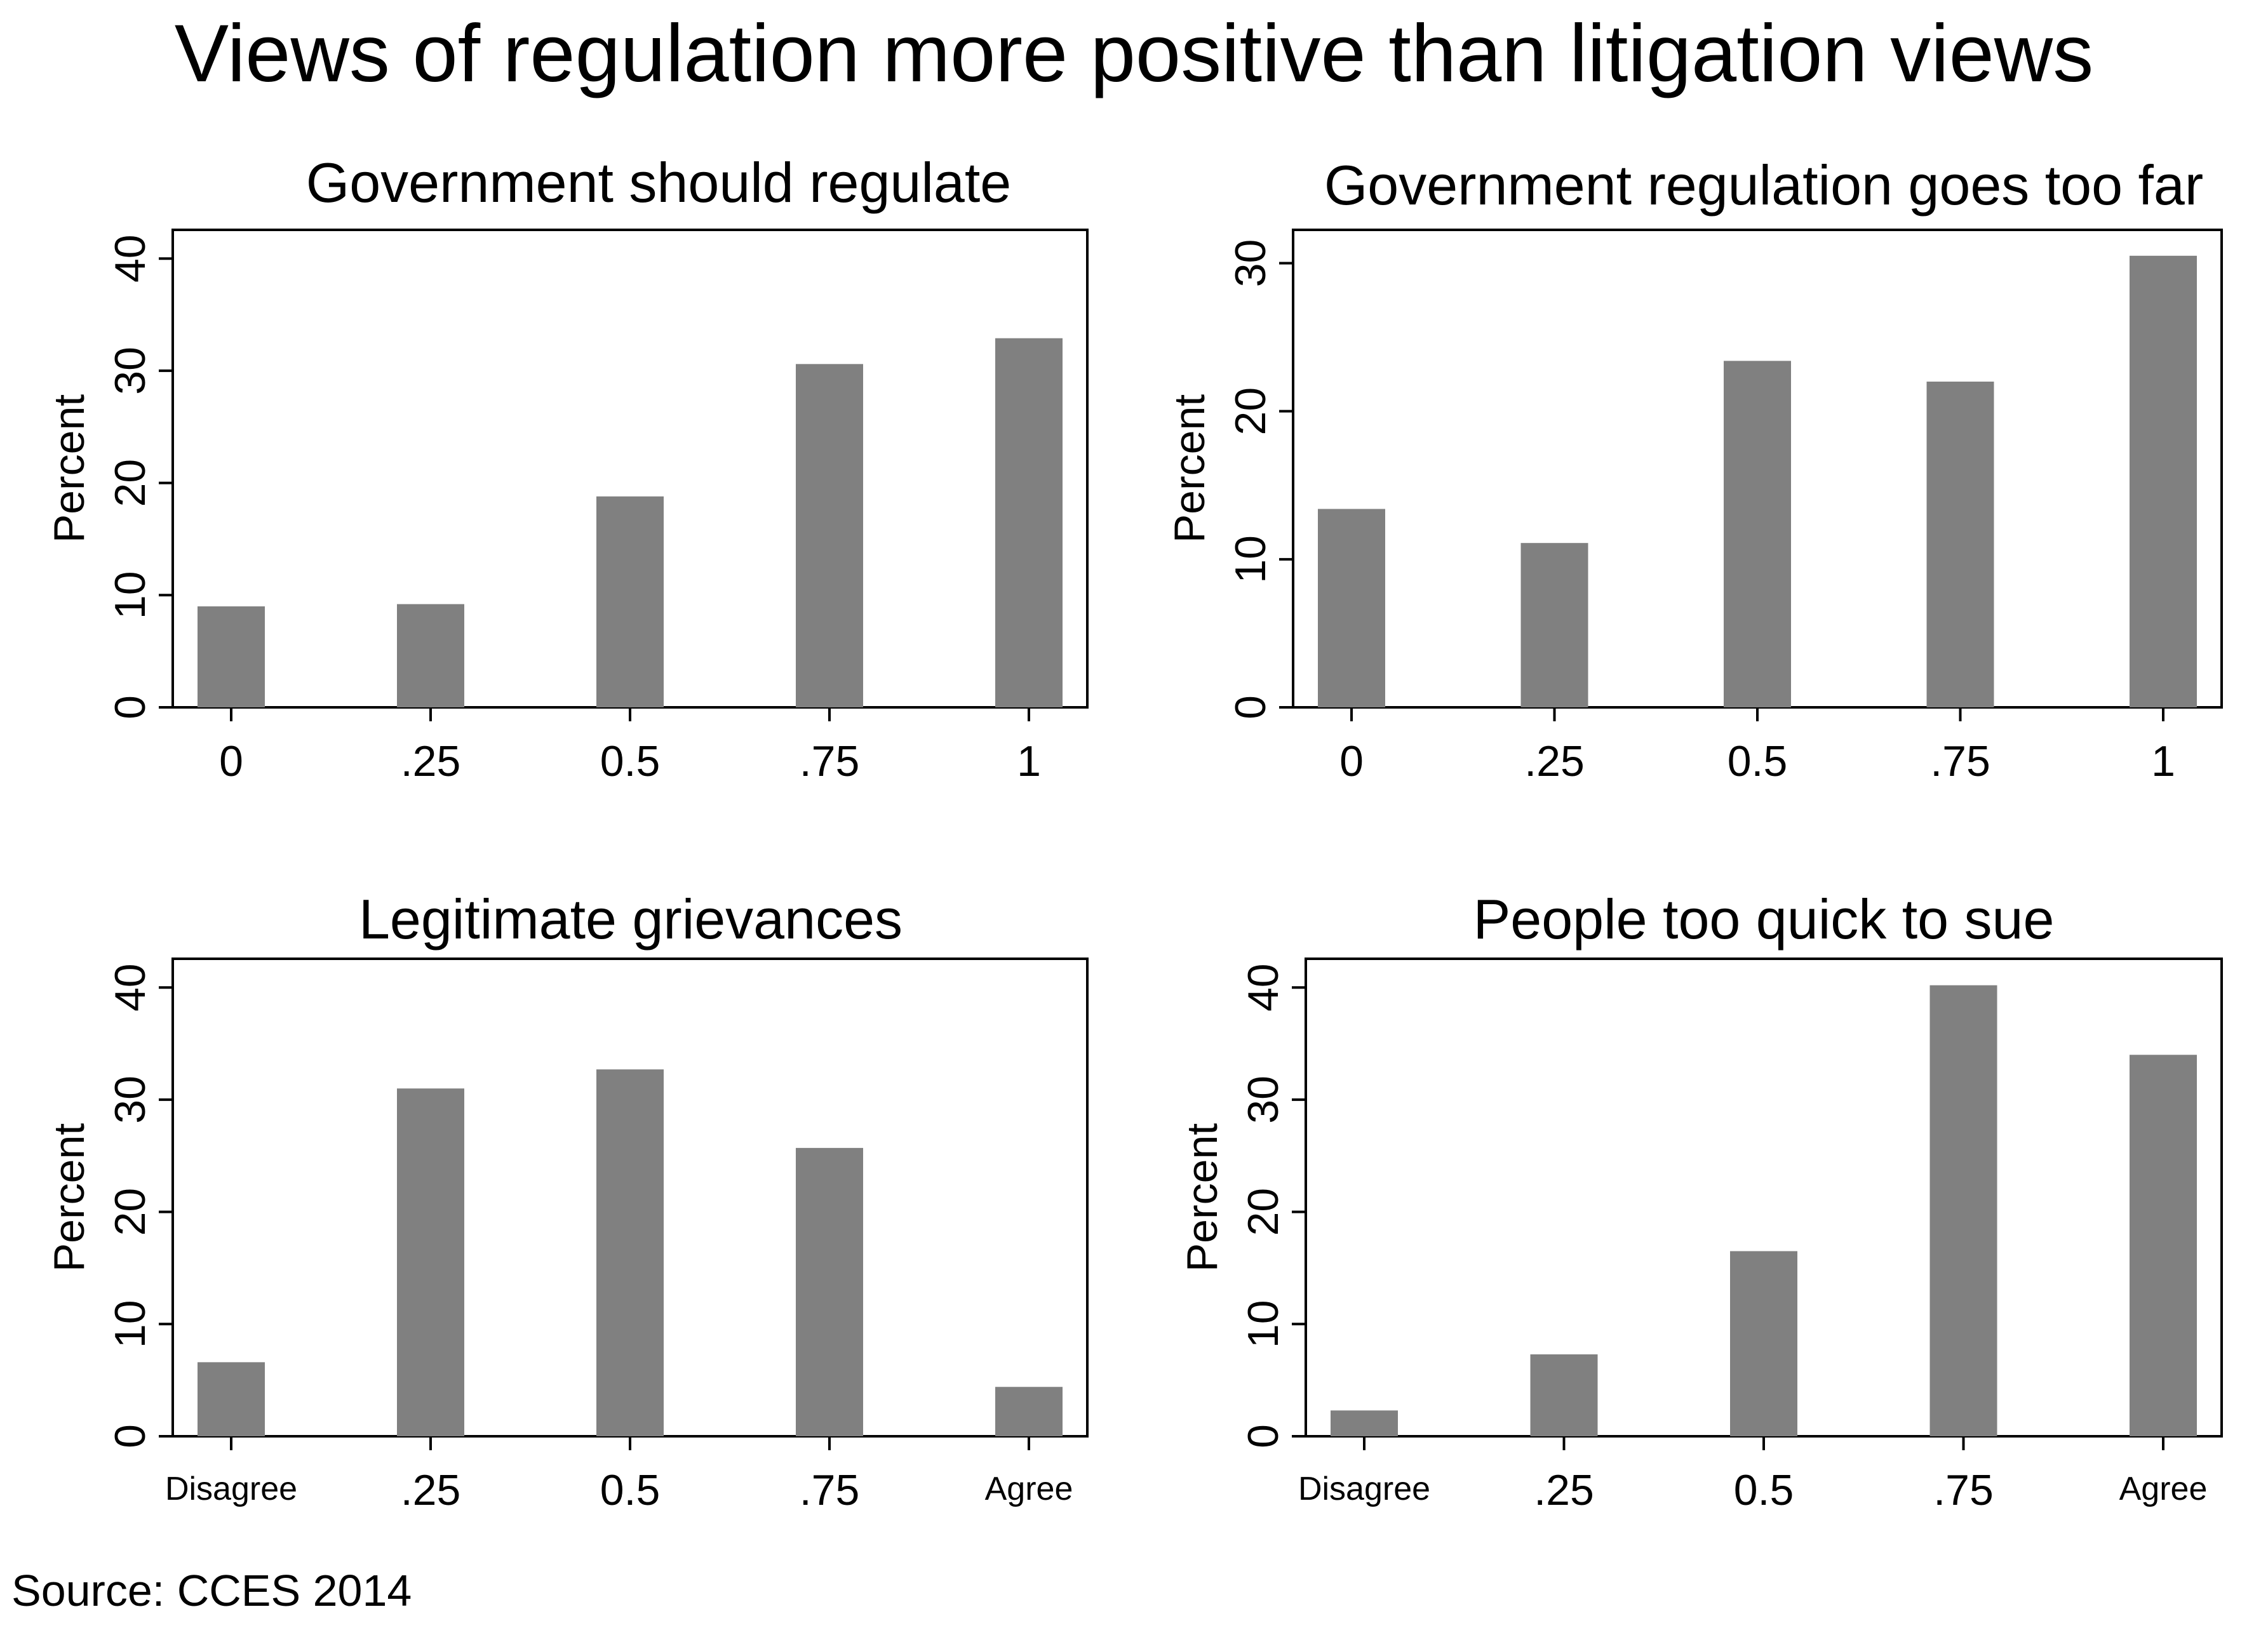 Image resolution: width=2268 pixels, height=1635 pixels. I want to click on panel-title: Government should regulate, so click(658, 182).